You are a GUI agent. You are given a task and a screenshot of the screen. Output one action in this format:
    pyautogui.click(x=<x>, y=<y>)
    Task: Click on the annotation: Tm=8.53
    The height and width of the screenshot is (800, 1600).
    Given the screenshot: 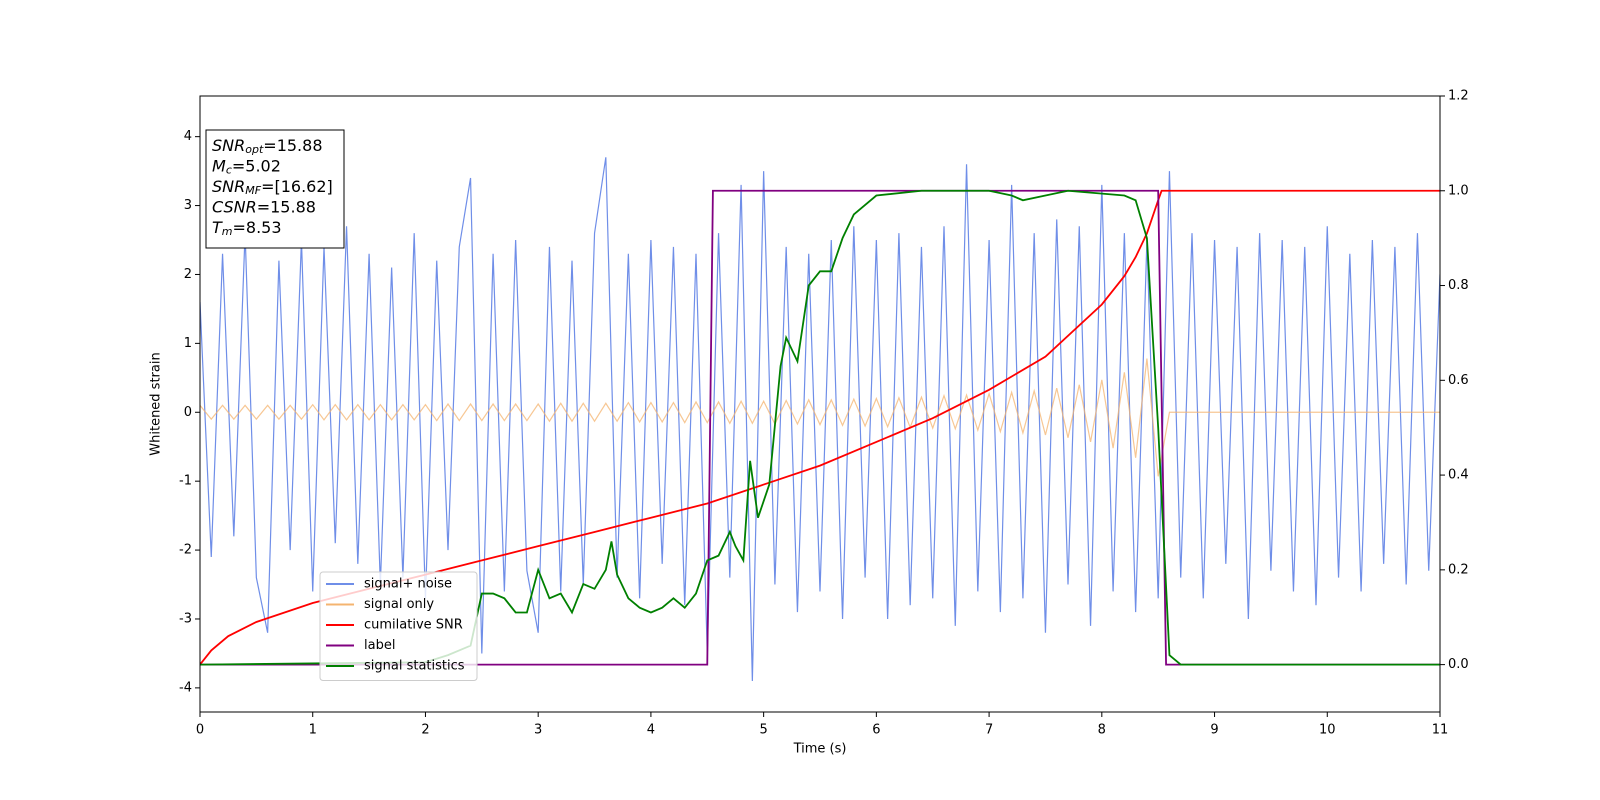 What is the action you would take?
    pyautogui.click(x=247, y=228)
    